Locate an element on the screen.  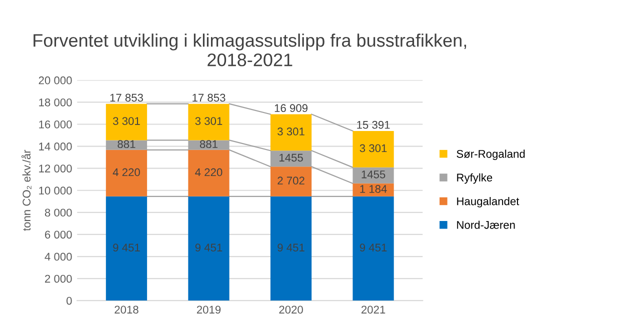
total-label: 16 909 is located at coordinates (291, 108).